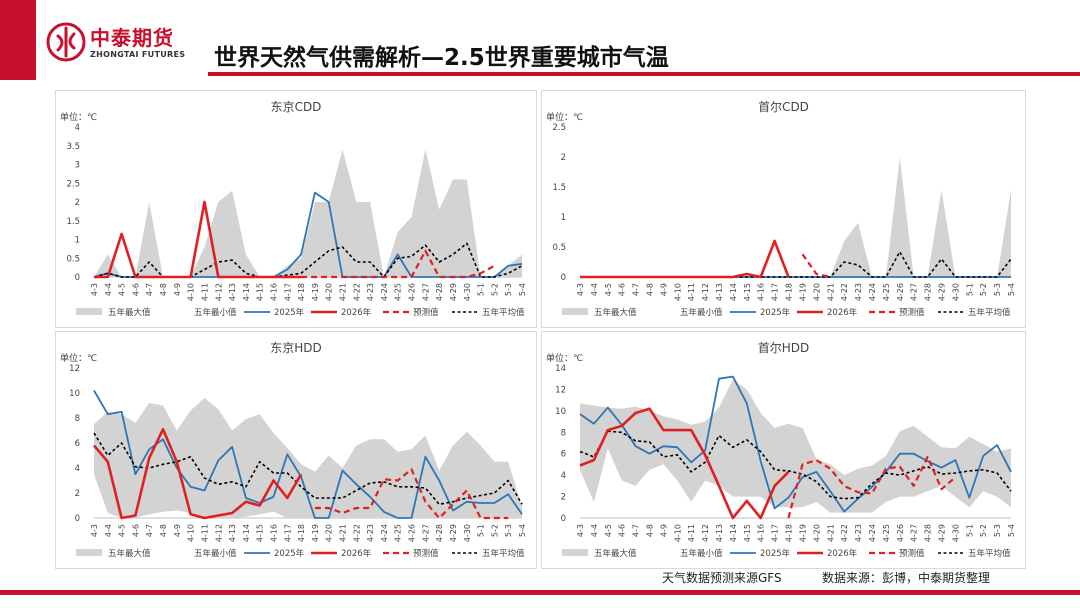 This screenshot has height=608, width=1080. Describe the element at coordinates (296, 107) in the screenshot. I see `chart-title: 东京CDD` at that location.